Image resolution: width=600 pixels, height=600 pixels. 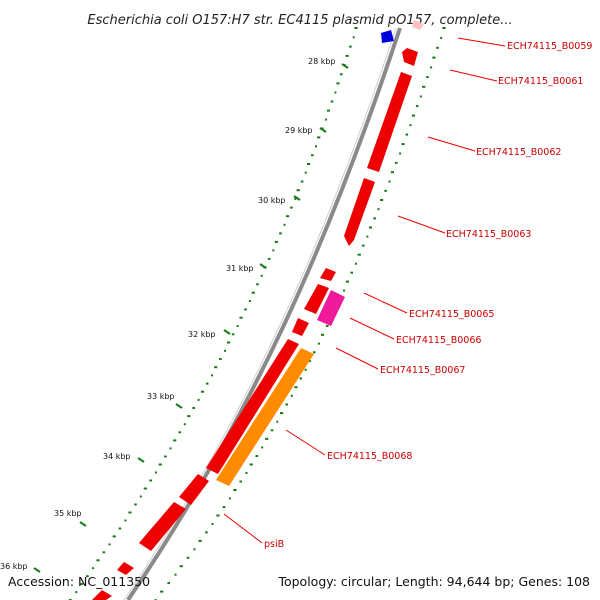 I want to click on gene-label: ECH74115_B0068, so click(x=369, y=456).